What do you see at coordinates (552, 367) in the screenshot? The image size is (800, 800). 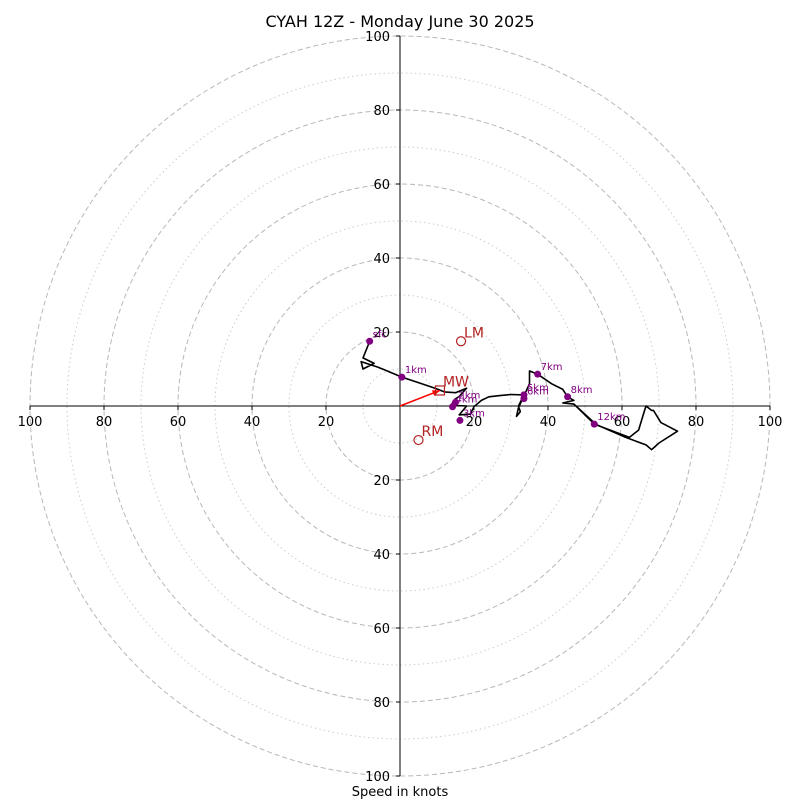 I see `height-label-7km: 7km` at bounding box center [552, 367].